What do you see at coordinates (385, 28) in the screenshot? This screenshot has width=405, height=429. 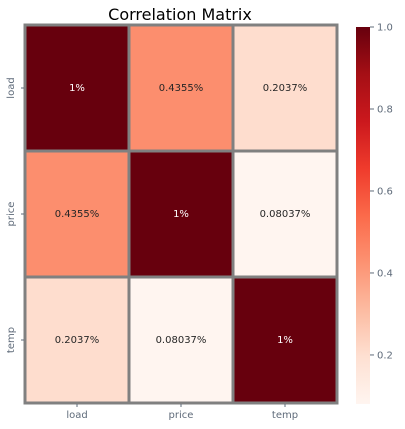 I see `colorbar-tick-label: 1.0` at bounding box center [385, 28].